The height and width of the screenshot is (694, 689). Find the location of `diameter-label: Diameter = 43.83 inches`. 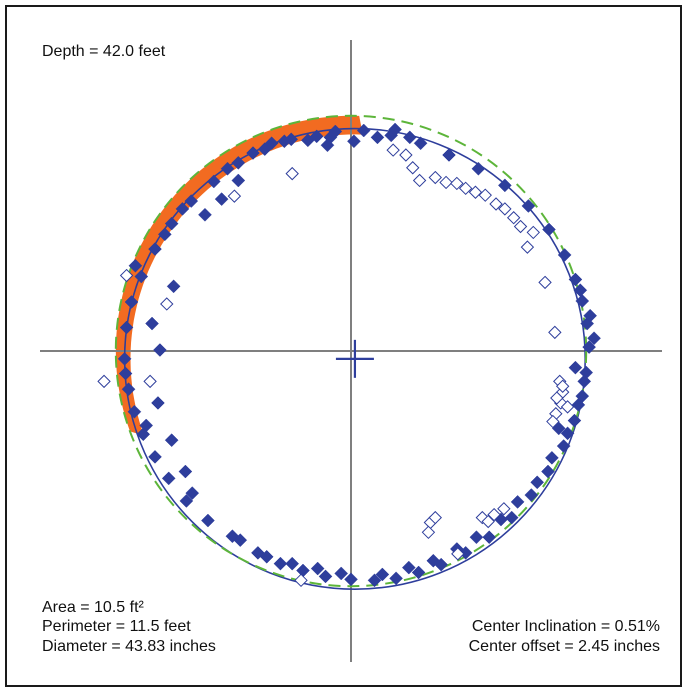

diameter-label: Diameter = 43.83 inches is located at coordinates (129, 646).